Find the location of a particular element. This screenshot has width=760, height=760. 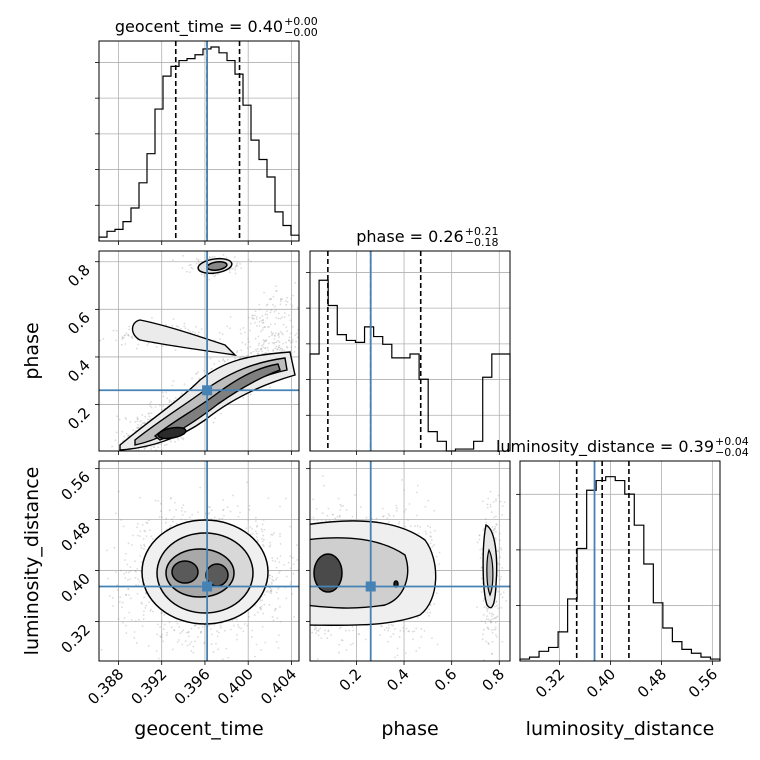

x-tick-label: 0.2 is located at coordinates (351, 680).